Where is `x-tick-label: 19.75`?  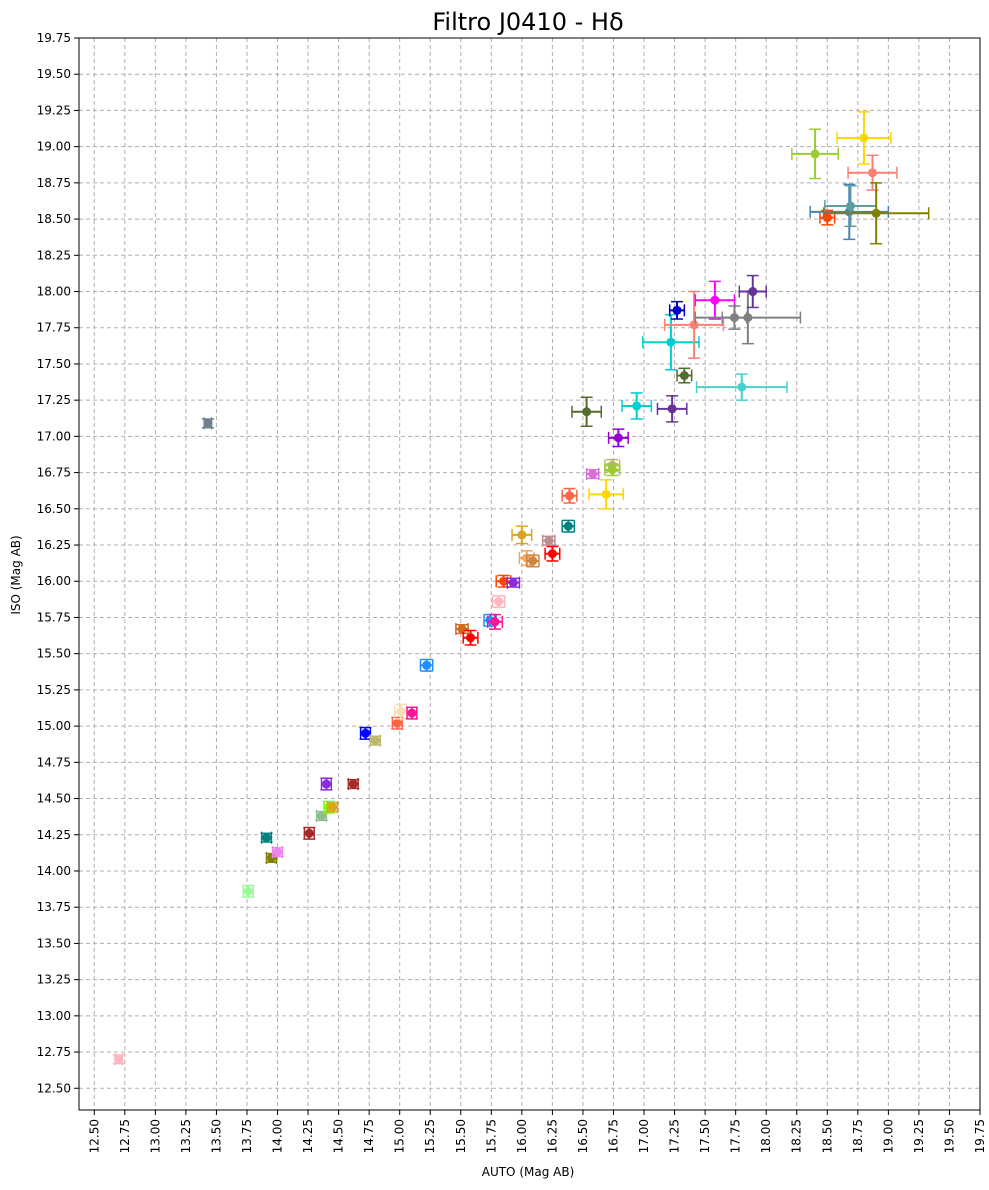 x-tick-label: 19.75 is located at coordinates (980, 1136).